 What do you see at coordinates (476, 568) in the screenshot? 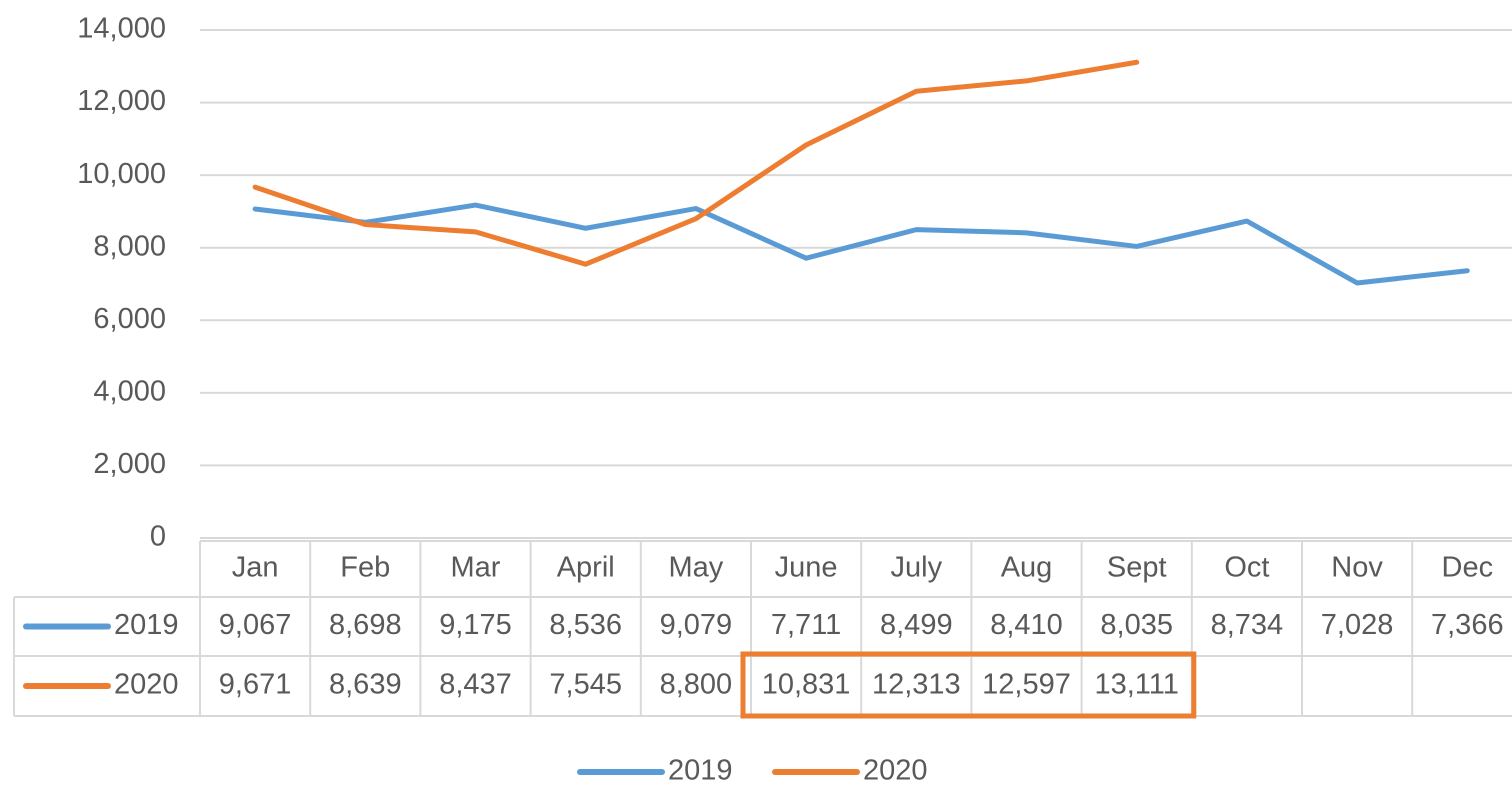
I see `x-tick-label: Mar` at bounding box center [476, 568].